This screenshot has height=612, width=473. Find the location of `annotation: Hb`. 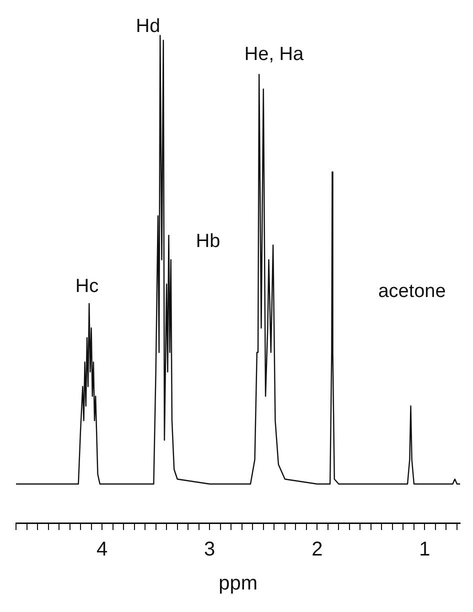

annotation: Hb is located at coordinates (208, 242).